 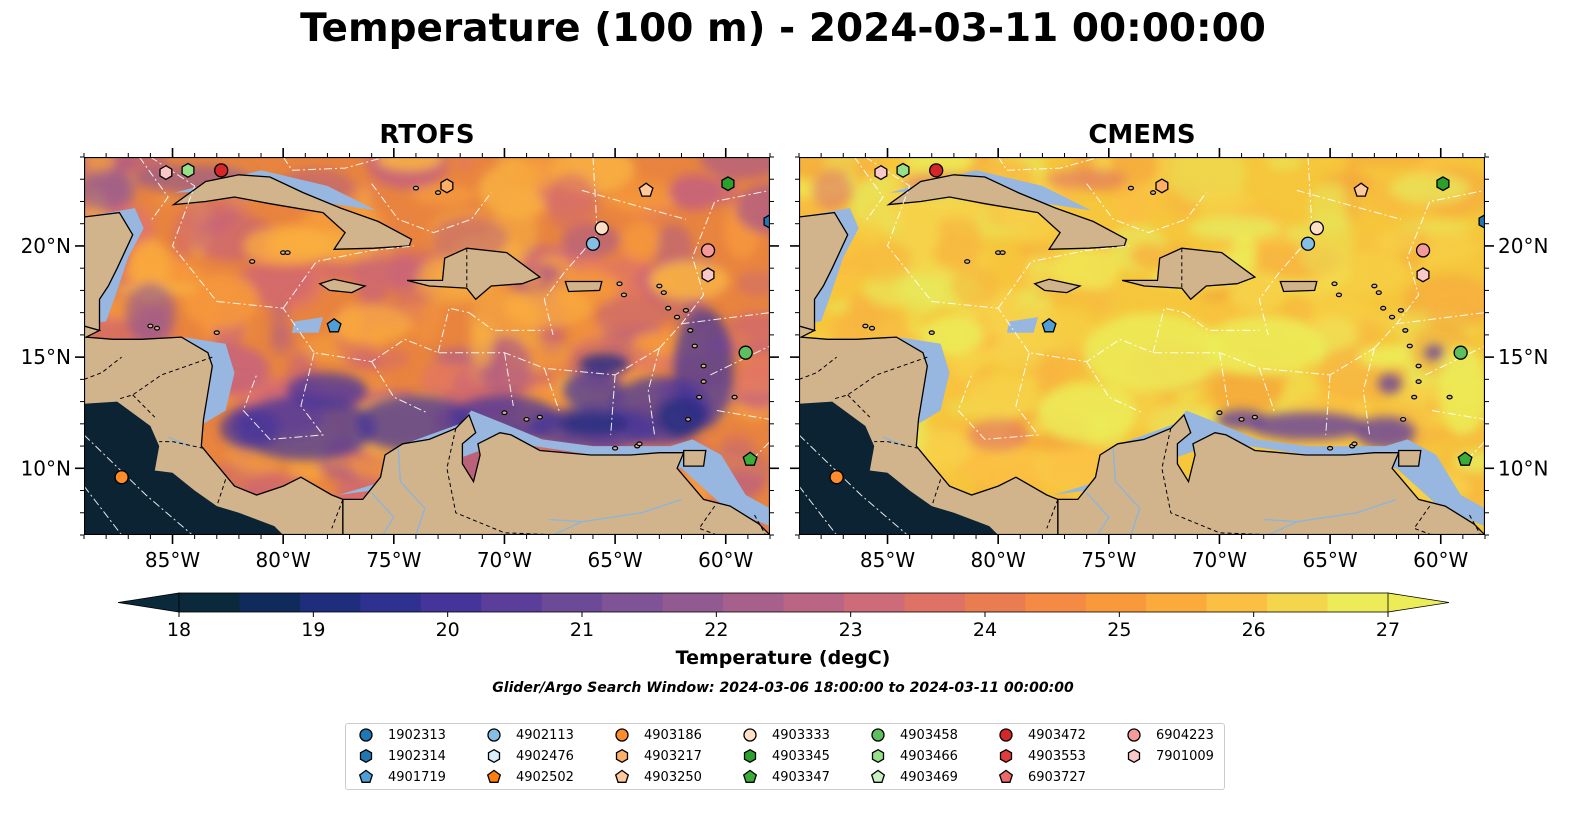 I want to click on legend-entry: 4903186, so click(x=658, y=735).